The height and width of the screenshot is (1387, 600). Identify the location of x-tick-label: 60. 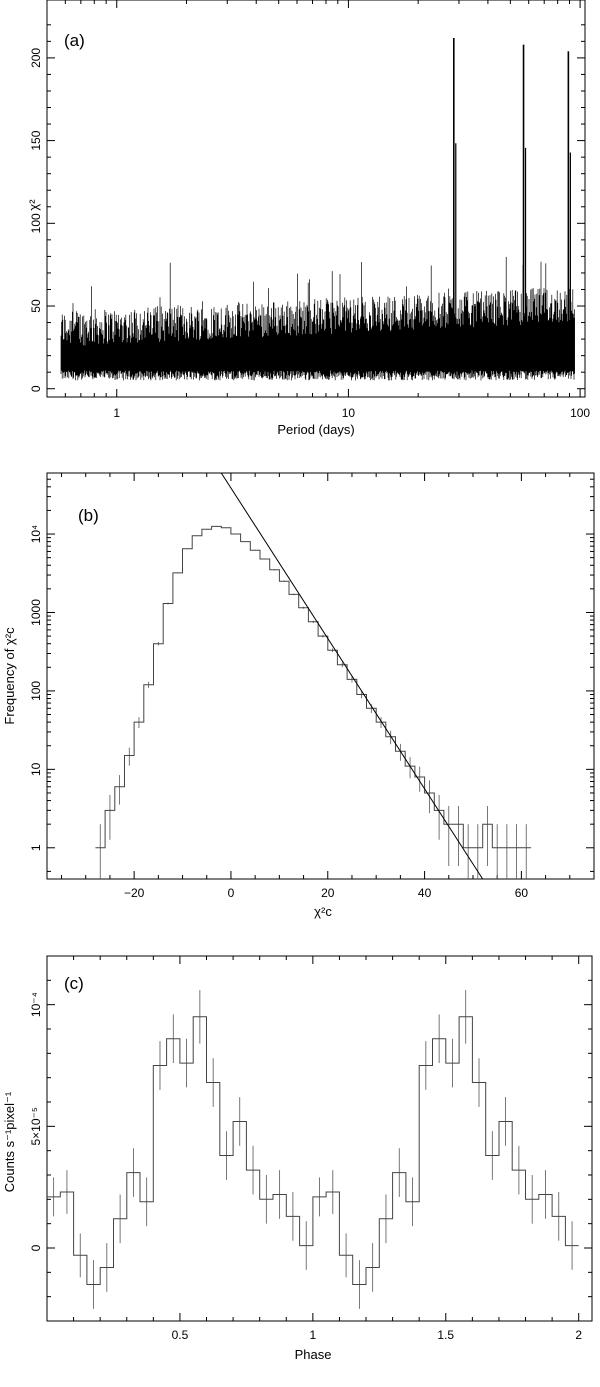
(522, 893).